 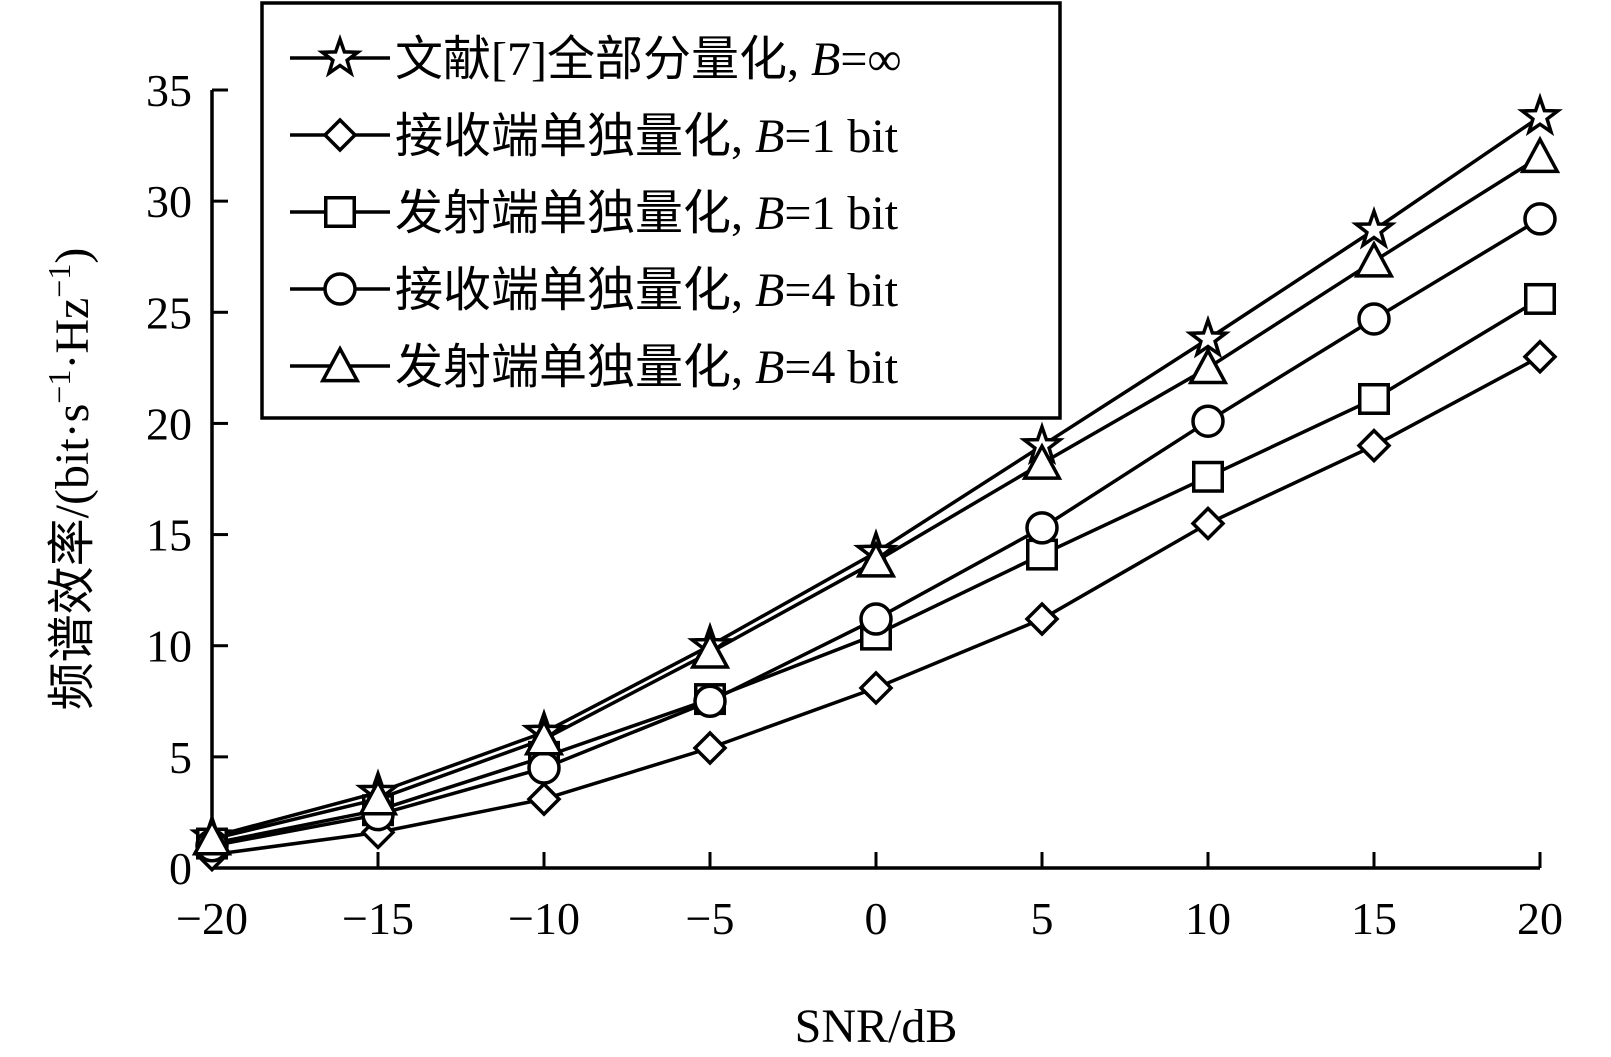 I want to click on legend-entry-star: 文献[7]全部分量化, B=∞, so click(x=596, y=59).